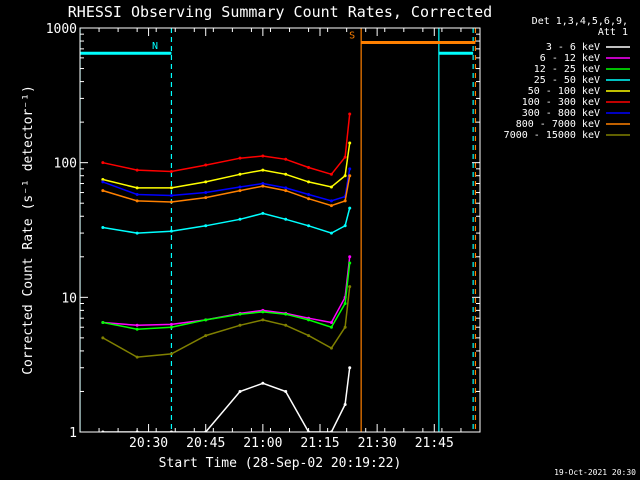 The image size is (640, 480). I want to click on legend-label: 100 - 300 keV, so click(561, 102).